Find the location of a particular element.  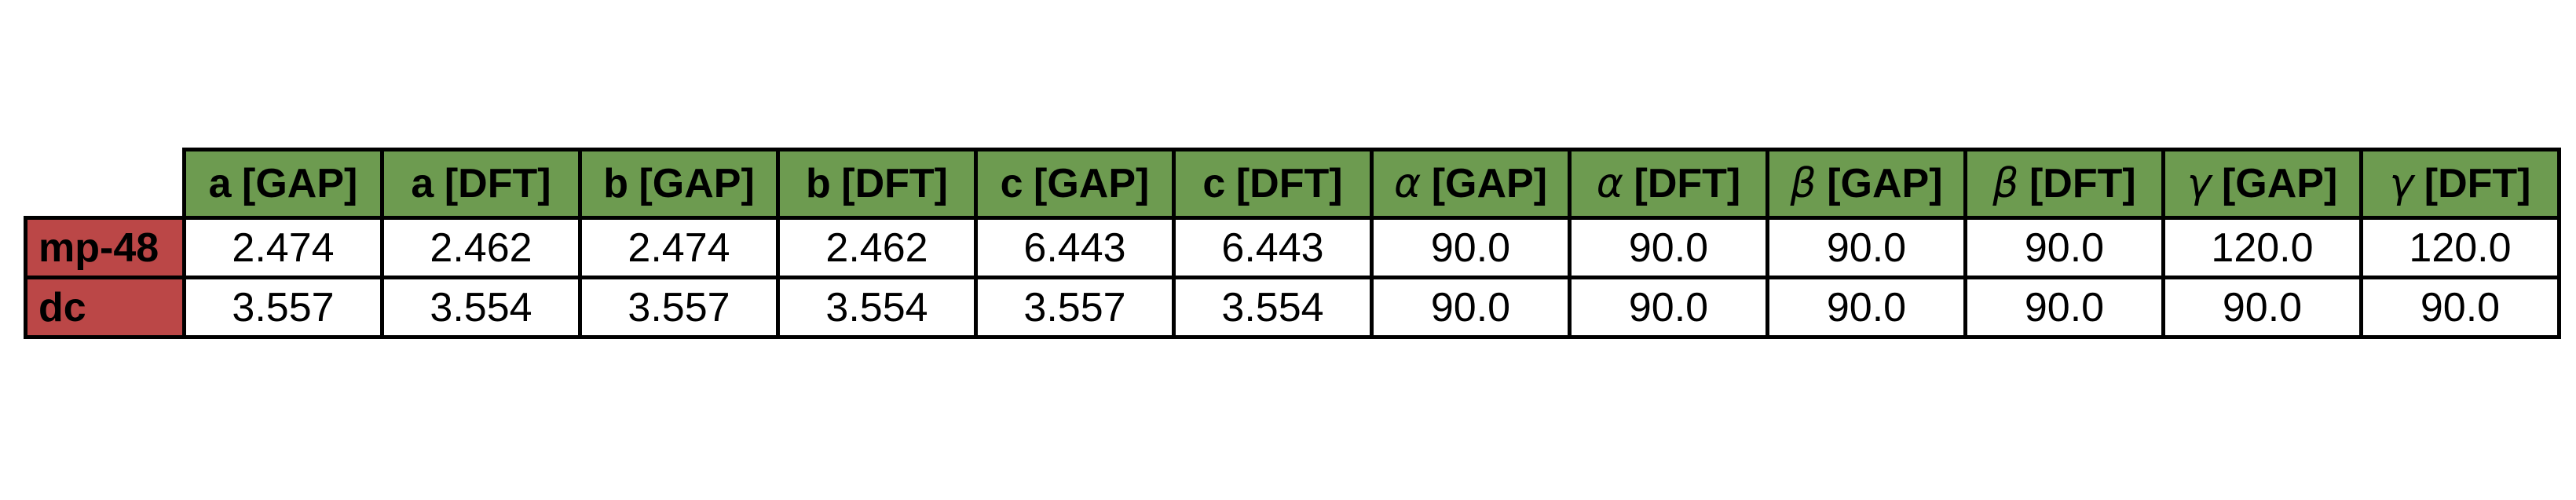

column-header-beta-dft: β [DFT] is located at coordinates (2064, 184).